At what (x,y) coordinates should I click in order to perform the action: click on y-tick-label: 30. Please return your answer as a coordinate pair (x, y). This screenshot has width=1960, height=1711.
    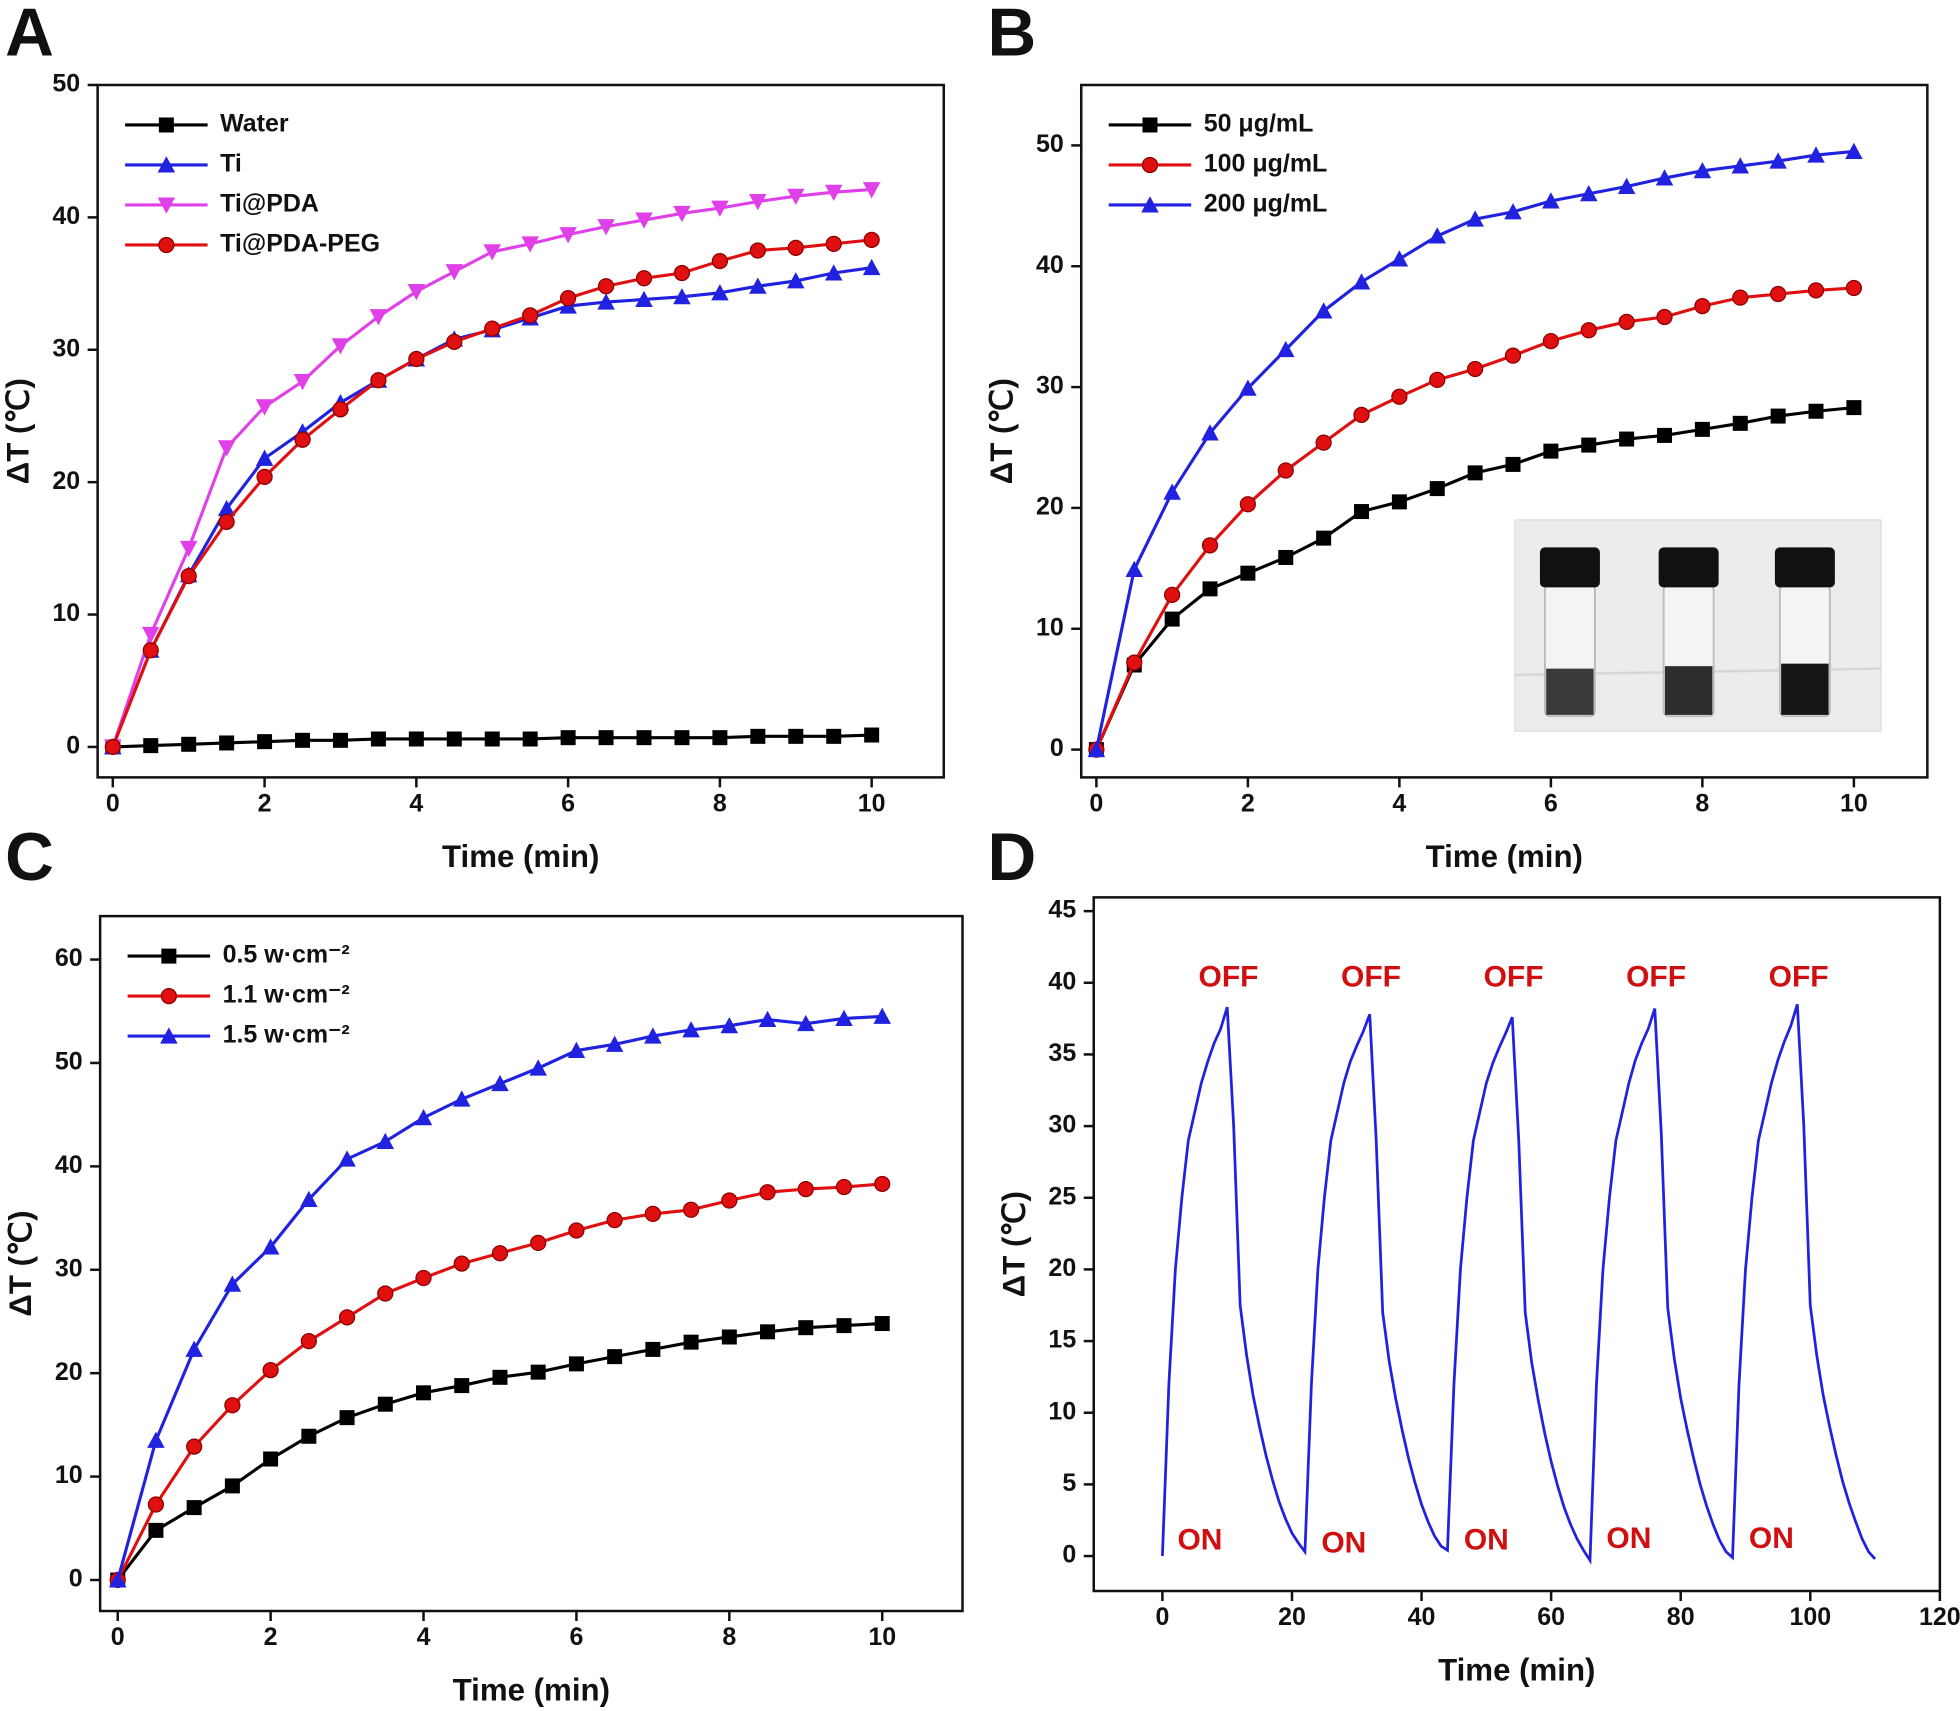
    Looking at the image, I should click on (69, 1268).